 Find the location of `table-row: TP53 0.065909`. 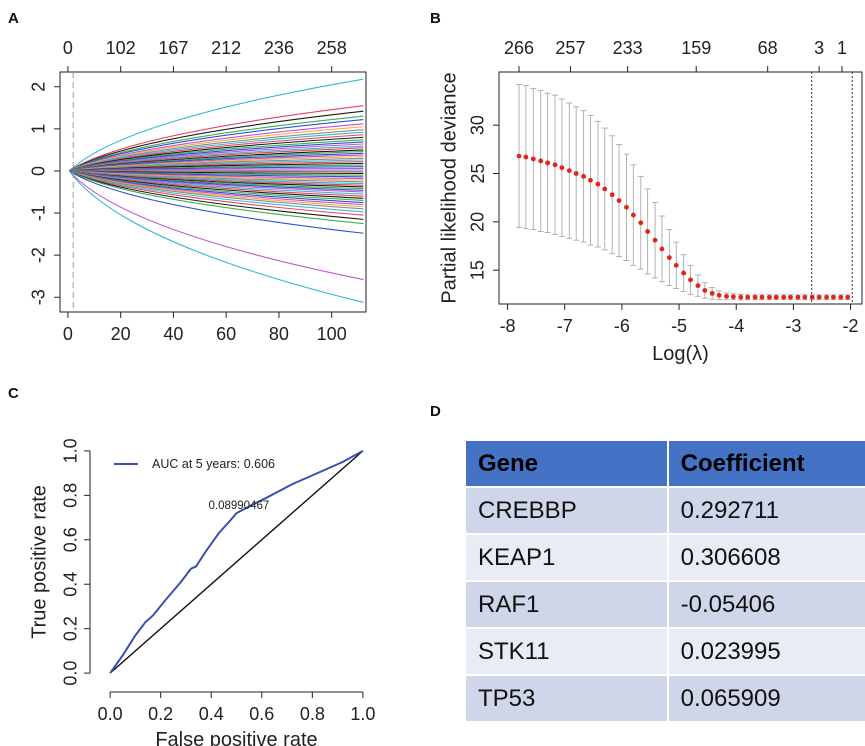

table-row: TP53 0.065909 is located at coordinates (665, 699).